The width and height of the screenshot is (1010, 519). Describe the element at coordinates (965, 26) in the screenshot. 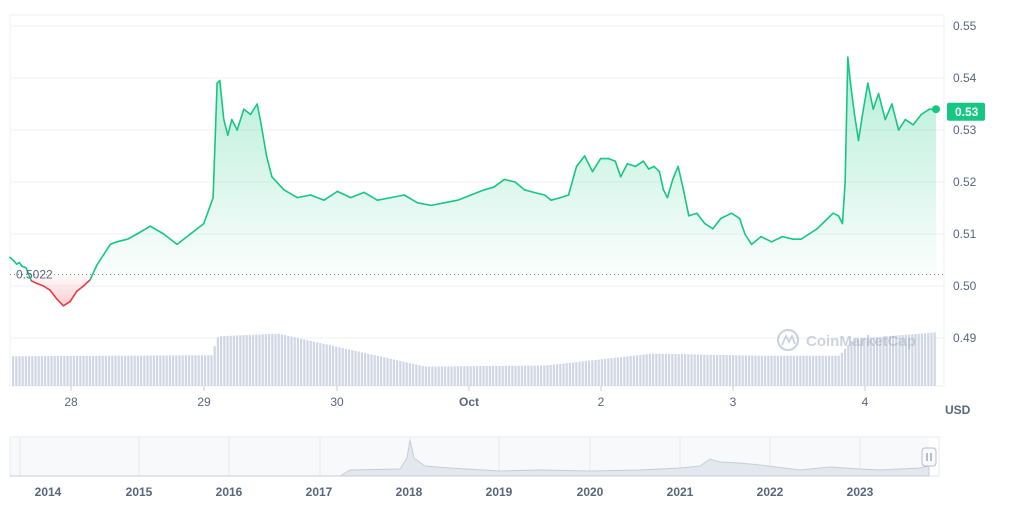

I see `y-tick-label: 0.55` at that location.